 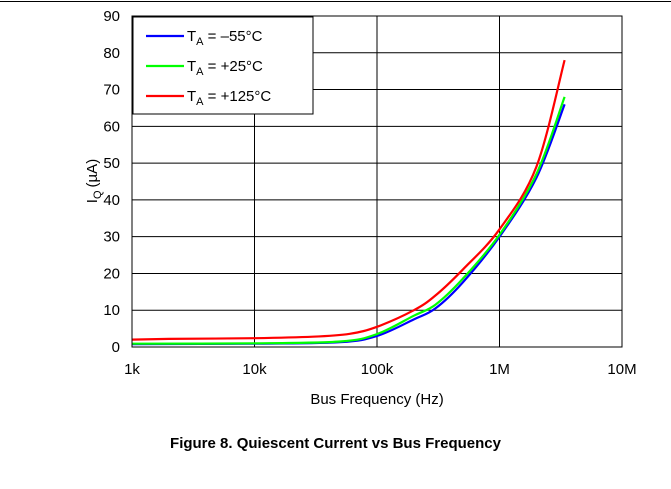 What do you see at coordinates (132, 369) in the screenshot?
I see `x-tick-label: 1k` at bounding box center [132, 369].